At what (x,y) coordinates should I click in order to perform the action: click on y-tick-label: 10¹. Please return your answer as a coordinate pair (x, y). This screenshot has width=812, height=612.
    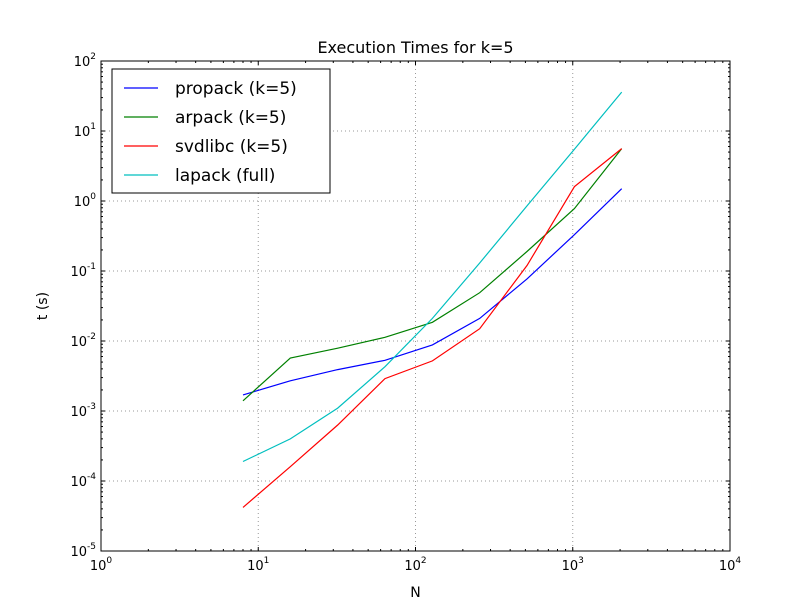
    Looking at the image, I should click on (85, 131).